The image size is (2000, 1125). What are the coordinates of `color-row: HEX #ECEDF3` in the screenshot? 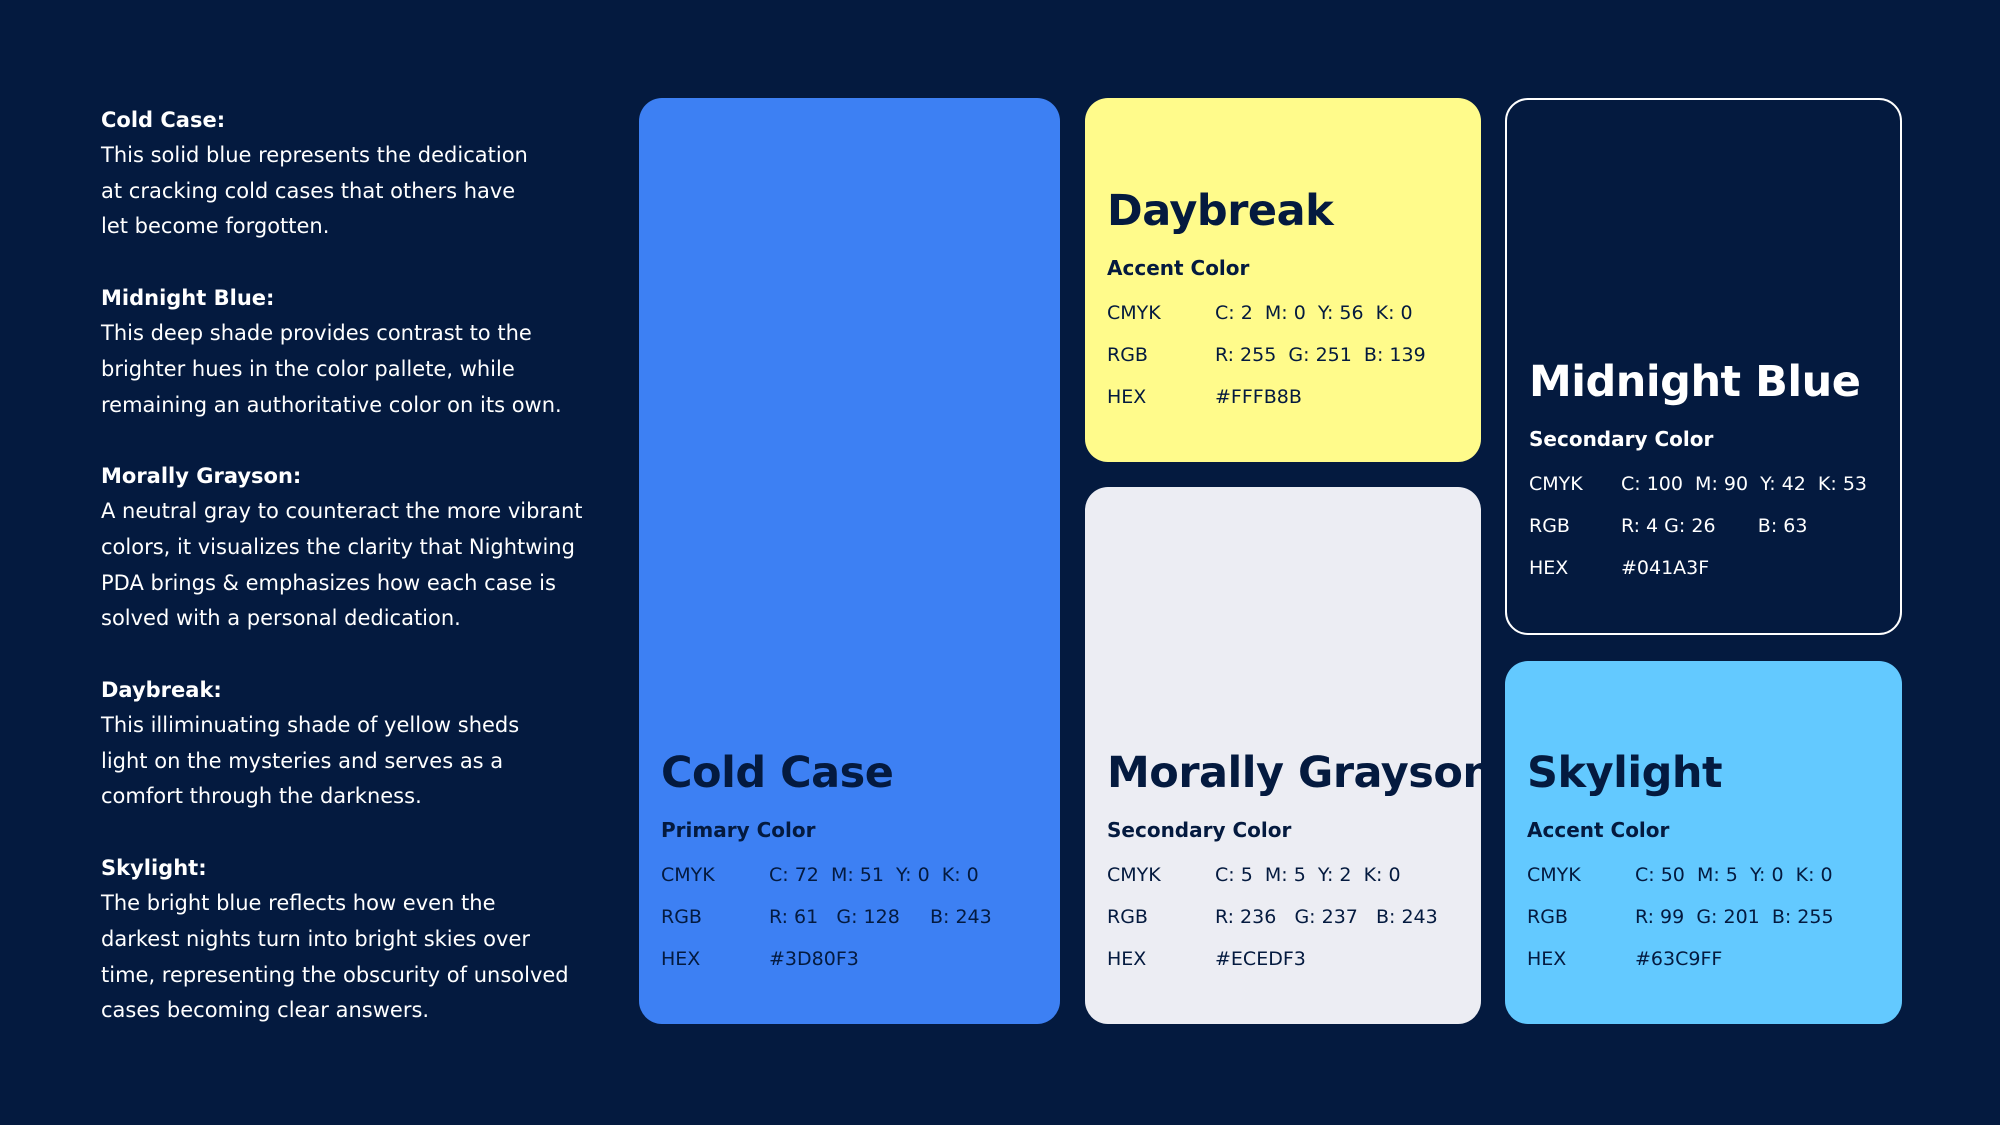 It's located at (1284, 959).